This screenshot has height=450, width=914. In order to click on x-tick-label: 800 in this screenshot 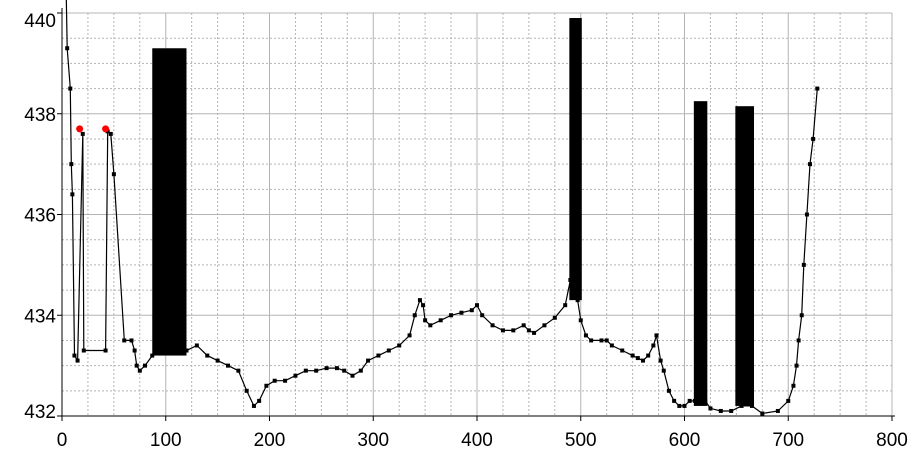, I will do `click(892, 440)`.